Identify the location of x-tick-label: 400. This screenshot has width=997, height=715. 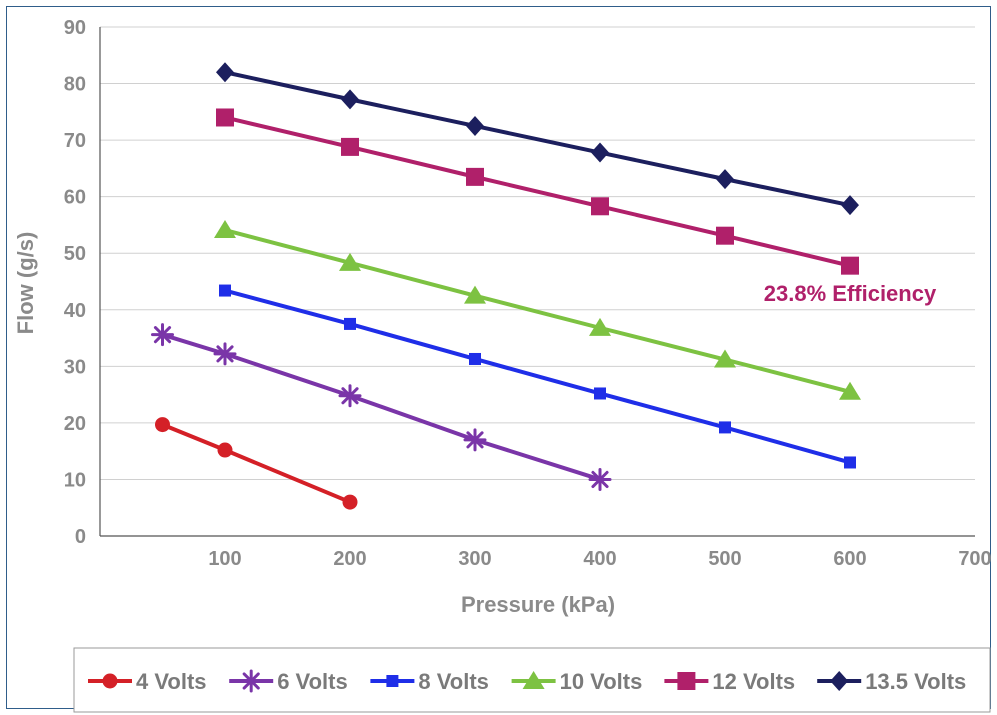
(599, 559).